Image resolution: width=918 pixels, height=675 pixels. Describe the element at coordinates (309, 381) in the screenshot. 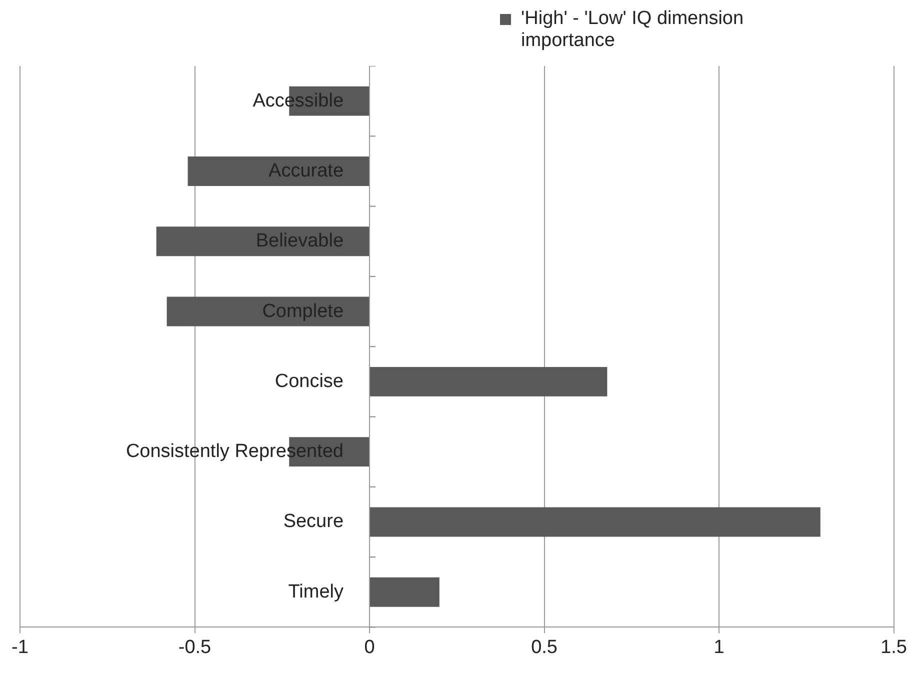

I see `y-tick-label: Concise` at that location.